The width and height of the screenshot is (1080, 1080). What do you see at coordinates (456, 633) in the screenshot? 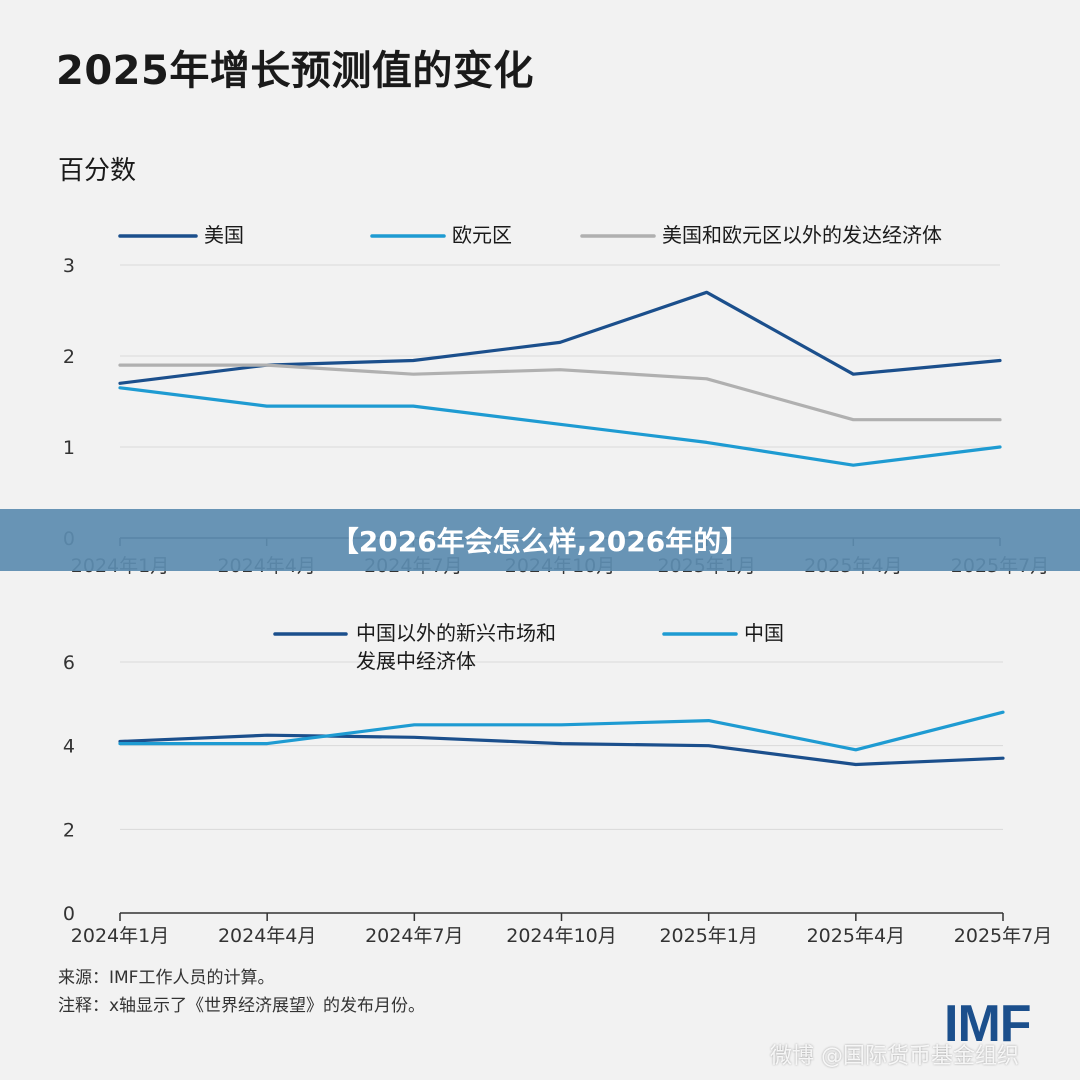
I see `legend-label: 中国以外的新兴市场和` at bounding box center [456, 633].